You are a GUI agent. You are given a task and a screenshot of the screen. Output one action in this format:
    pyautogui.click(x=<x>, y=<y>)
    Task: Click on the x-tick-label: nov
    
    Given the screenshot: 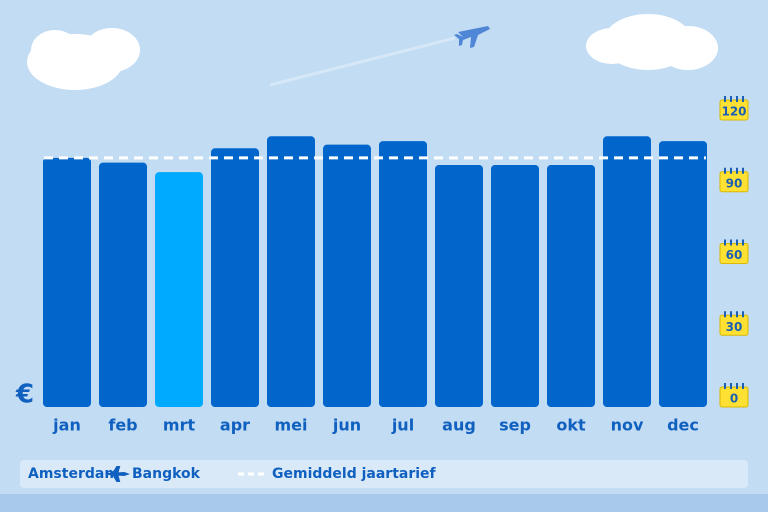 What is the action you would take?
    pyautogui.click(x=627, y=425)
    